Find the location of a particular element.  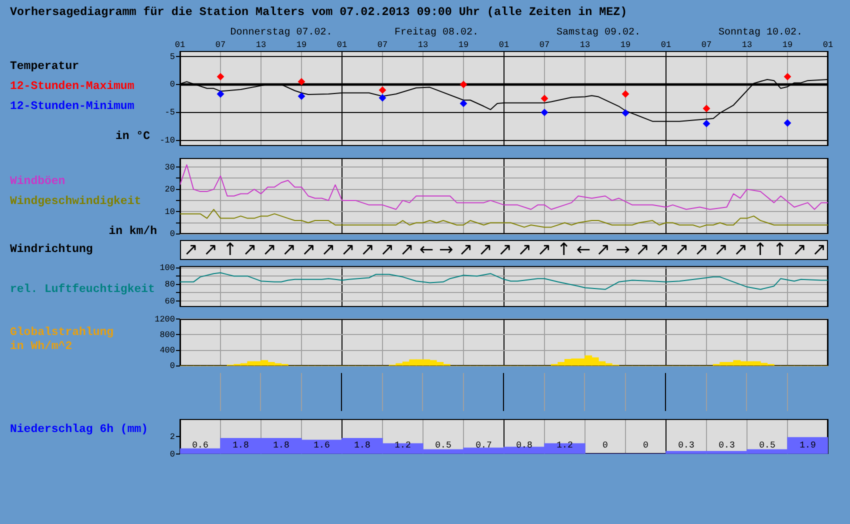

y-tick-label: 1200 is located at coordinates (164, 319).